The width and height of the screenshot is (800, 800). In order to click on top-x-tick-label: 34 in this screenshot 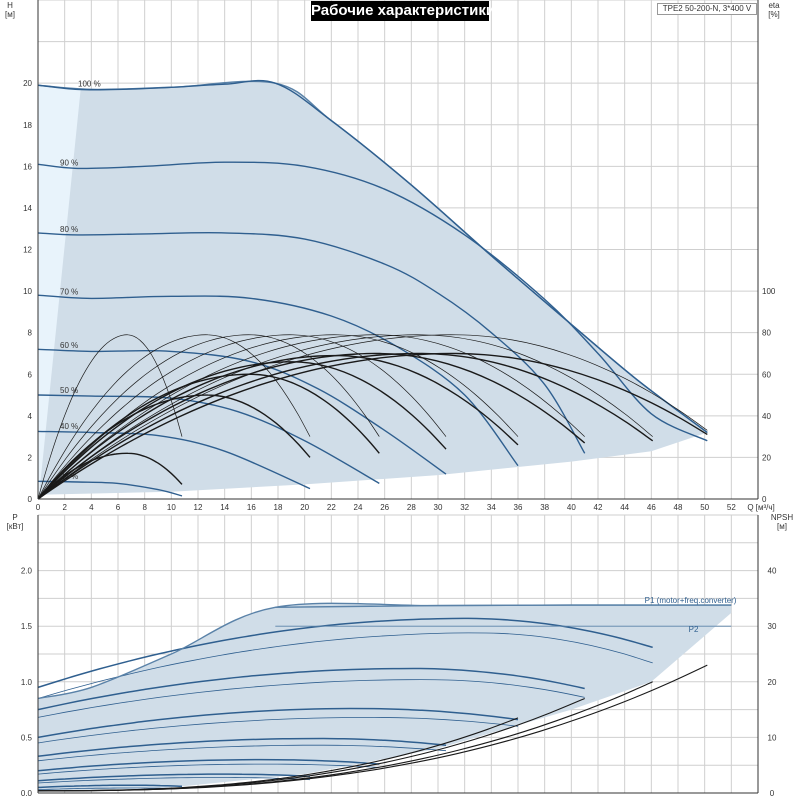, I will do `click(491, 507)`.